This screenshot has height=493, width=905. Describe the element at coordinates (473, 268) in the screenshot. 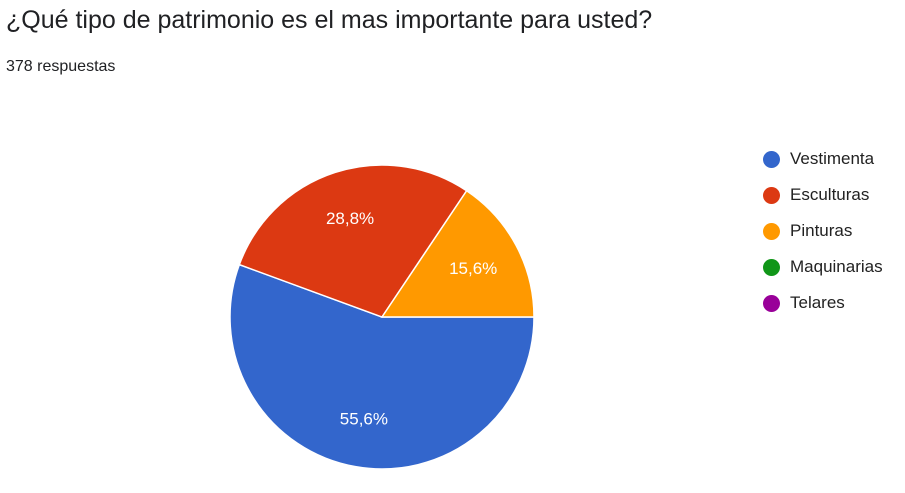

I see `pie-label-pinturas: 15,6%` at that location.